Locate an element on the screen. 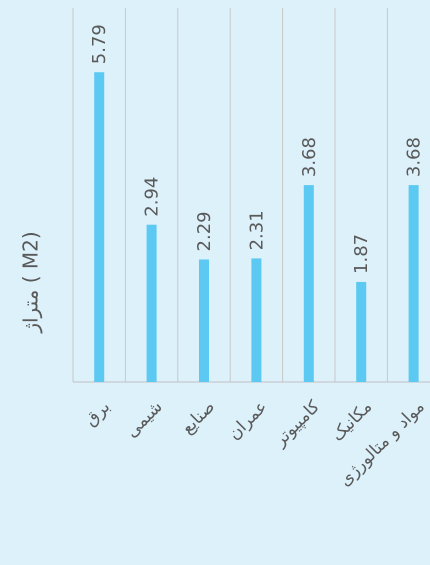 This screenshot has width=430, height=565. value-label: 2.94 is located at coordinates (152, 197).